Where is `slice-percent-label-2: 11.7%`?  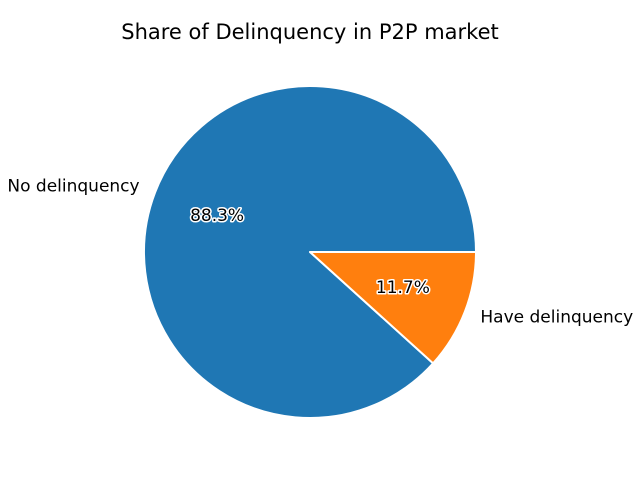
slice-percent-label-2: 11.7% is located at coordinates (403, 288).